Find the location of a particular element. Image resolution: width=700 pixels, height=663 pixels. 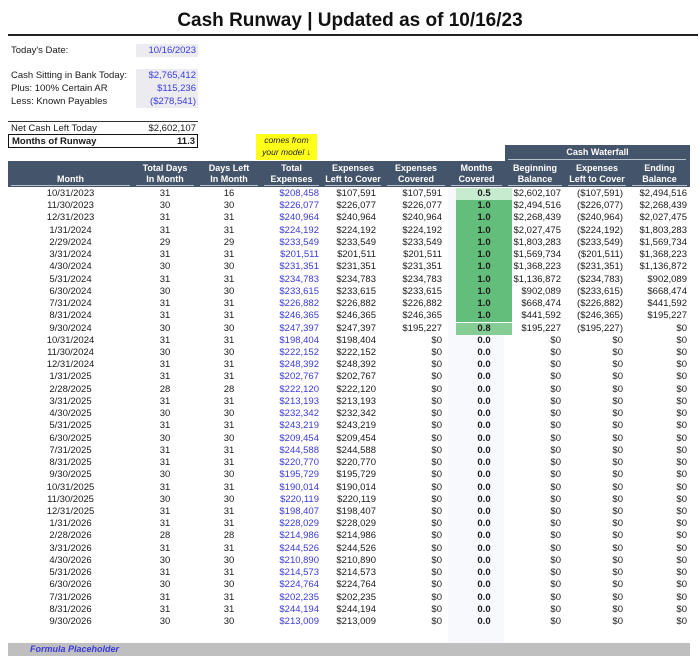

cell-month: 6/30/2024 is located at coordinates (70, 291).